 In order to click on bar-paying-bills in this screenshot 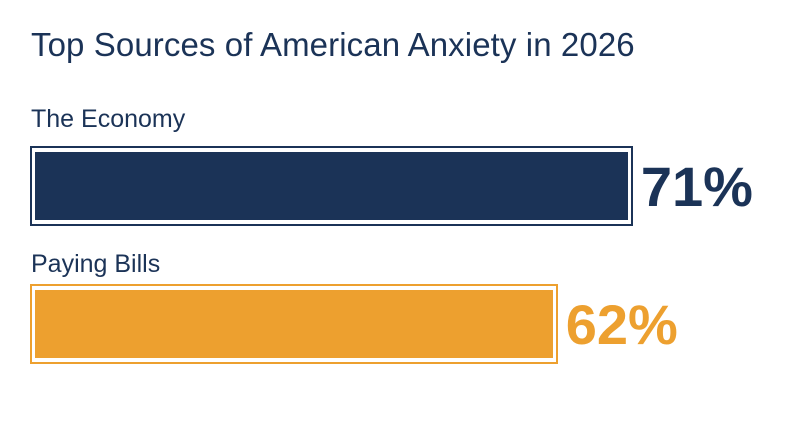, I will do `click(294, 324)`.